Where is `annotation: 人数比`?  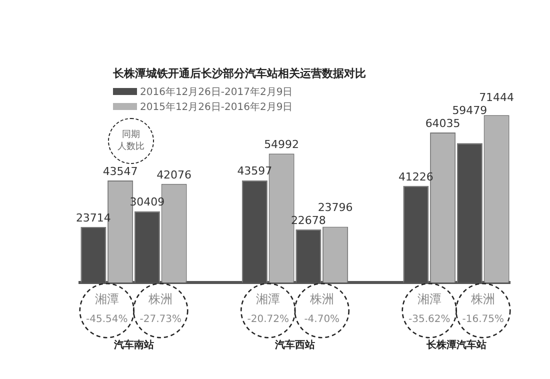 annotation: 人数比 is located at coordinates (131, 147).